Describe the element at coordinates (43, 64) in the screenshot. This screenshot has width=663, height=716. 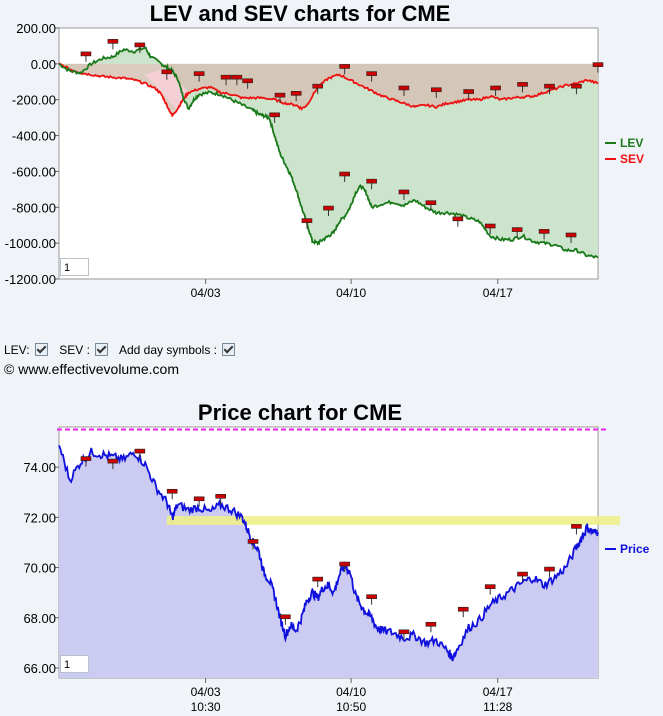
I see `y-tick-label: 0.00` at that location.